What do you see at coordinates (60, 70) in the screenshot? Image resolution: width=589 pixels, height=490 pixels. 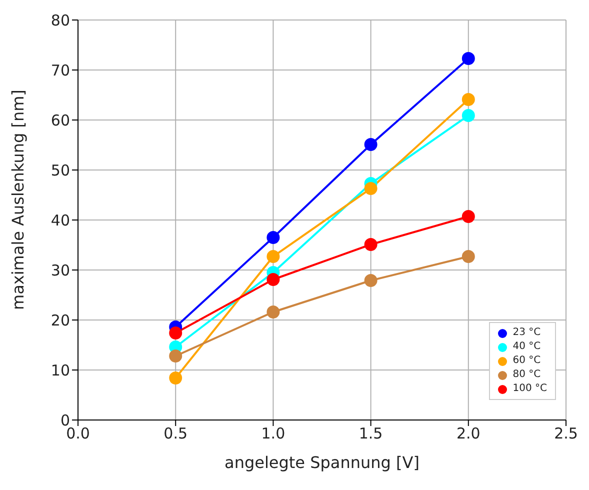 I see `y-tick-label: 70` at bounding box center [60, 70].